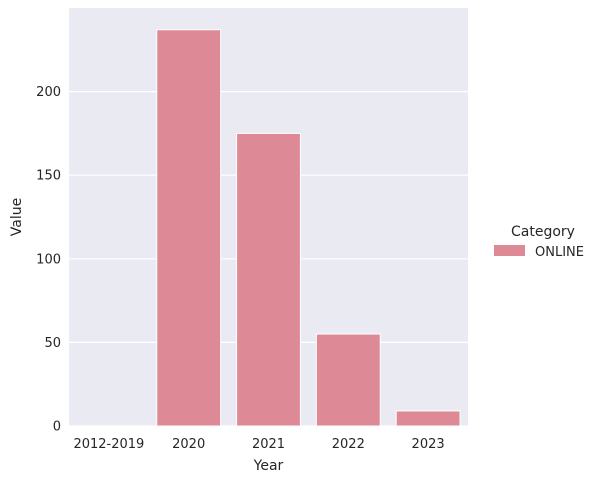 The width and height of the screenshot is (605, 483). What do you see at coordinates (268, 444) in the screenshot?
I see `x-tick-label-2021: 2021` at bounding box center [268, 444].